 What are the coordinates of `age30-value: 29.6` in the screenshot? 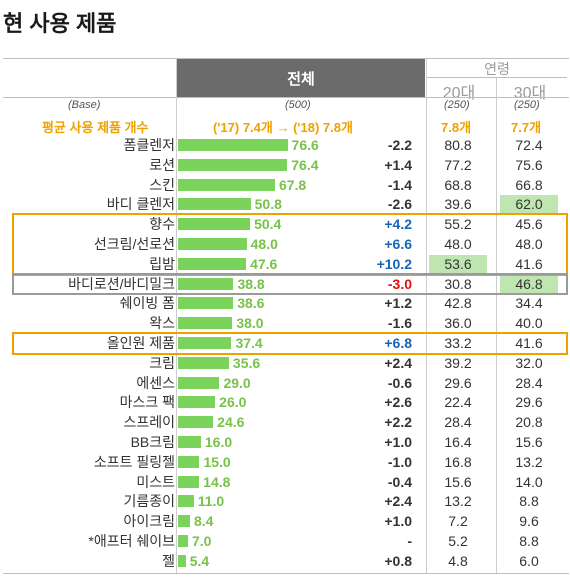 It's located at (529, 402).